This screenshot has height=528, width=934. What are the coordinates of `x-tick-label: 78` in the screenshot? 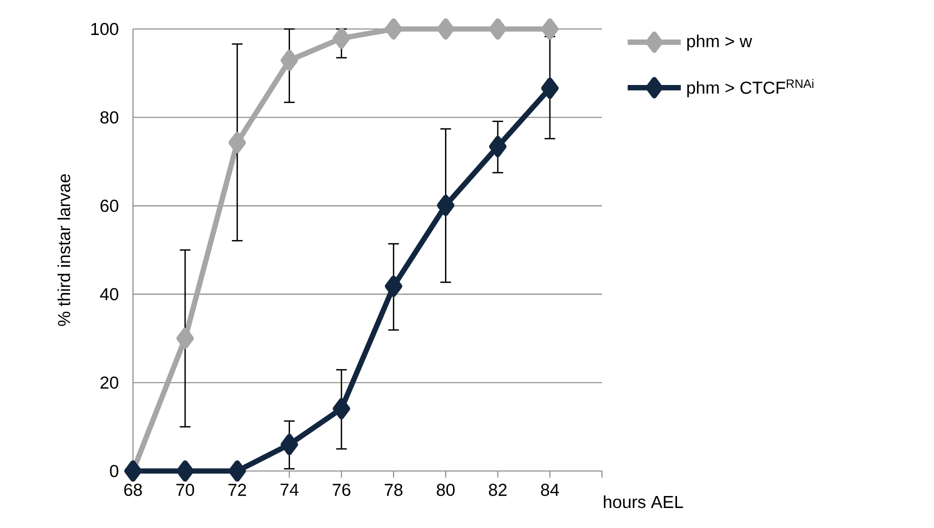 It's located at (393, 490).